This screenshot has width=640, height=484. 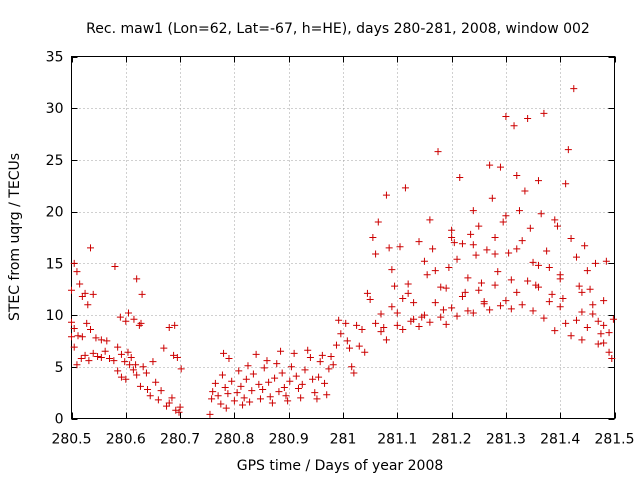 I want to click on y-tick-label: 25, so click(x=55, y=161).